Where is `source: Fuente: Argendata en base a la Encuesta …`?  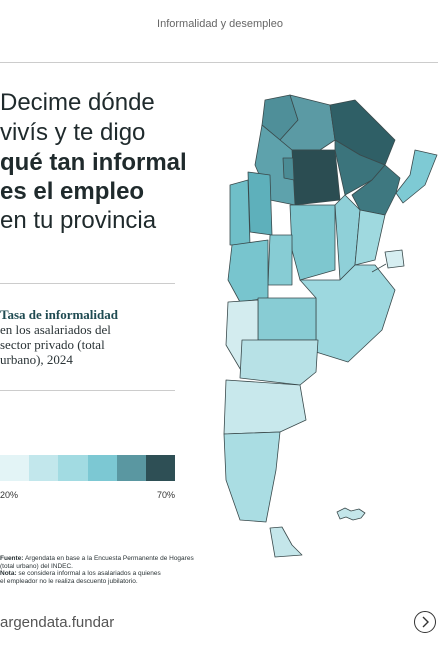 source: Fuente: Argendata en base a la Encuesta … is located at coordinates (97, 559).